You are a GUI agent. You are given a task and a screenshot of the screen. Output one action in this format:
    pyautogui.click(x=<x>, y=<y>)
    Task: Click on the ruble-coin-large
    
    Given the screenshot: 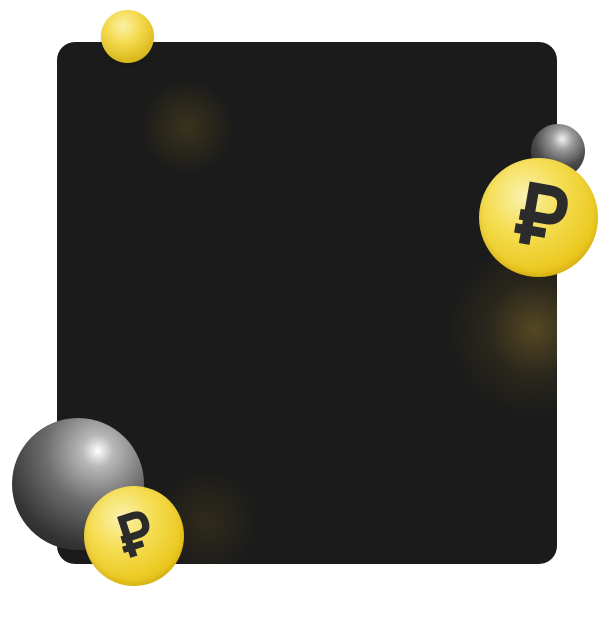 What is the action you would take?
    pyautogui.click(x=538, y=217)
    